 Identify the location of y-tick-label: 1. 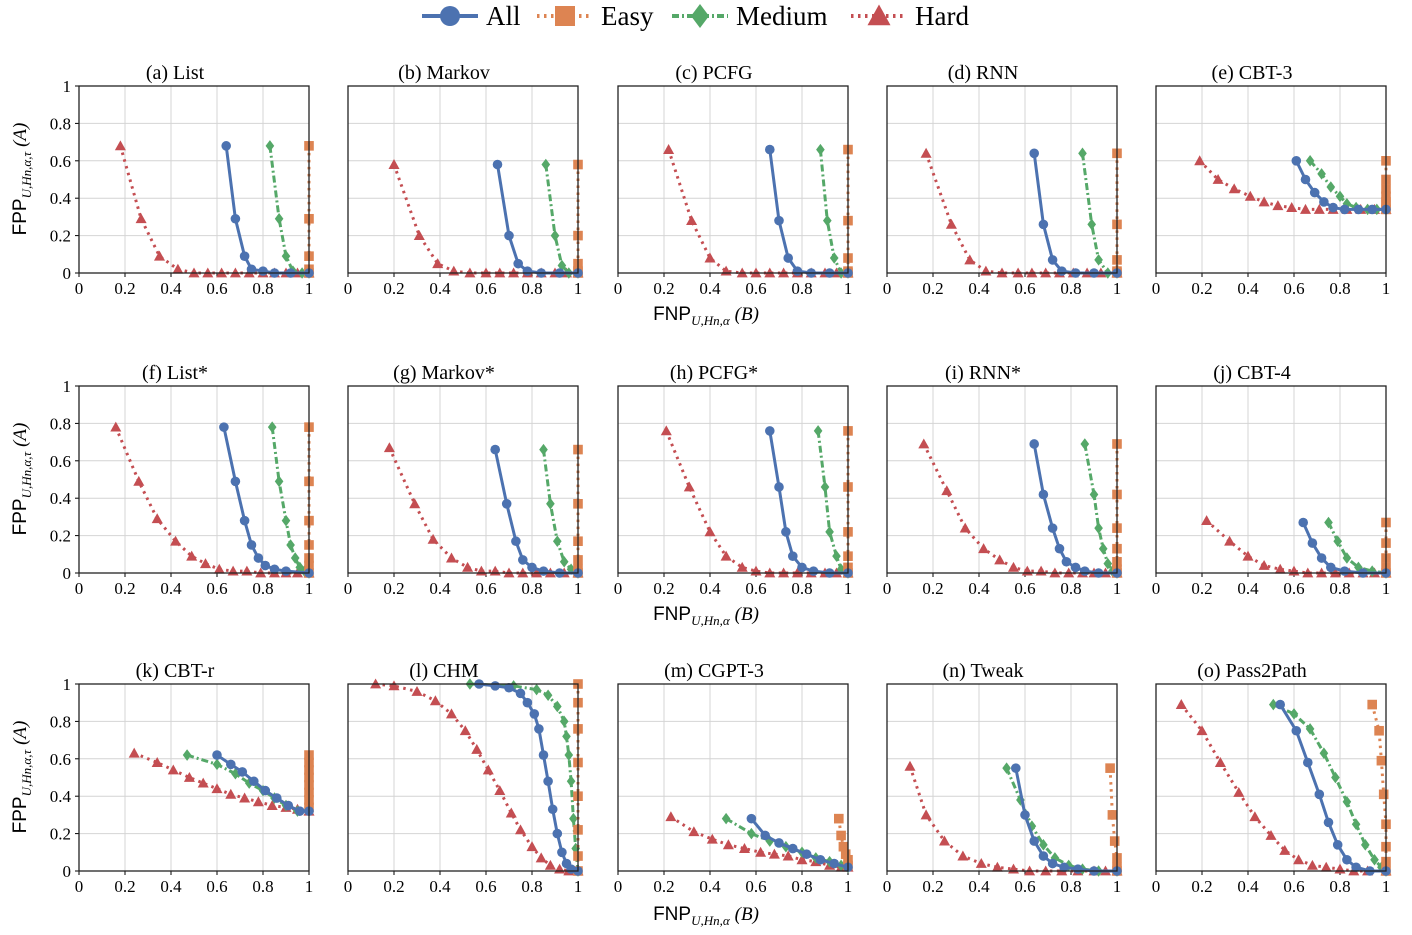
(67, 684).